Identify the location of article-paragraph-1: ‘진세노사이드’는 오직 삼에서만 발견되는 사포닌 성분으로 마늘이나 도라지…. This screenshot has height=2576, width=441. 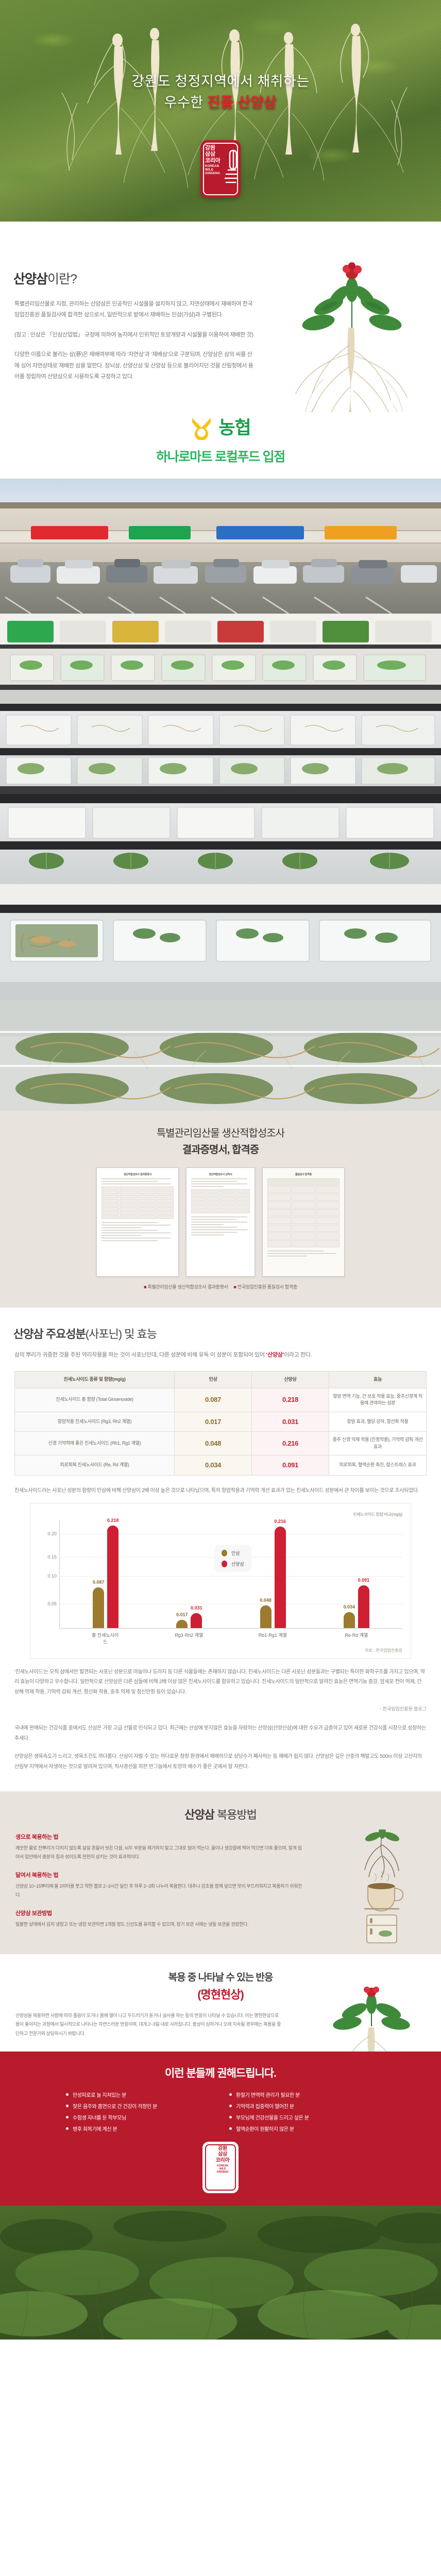
(220, 1682).